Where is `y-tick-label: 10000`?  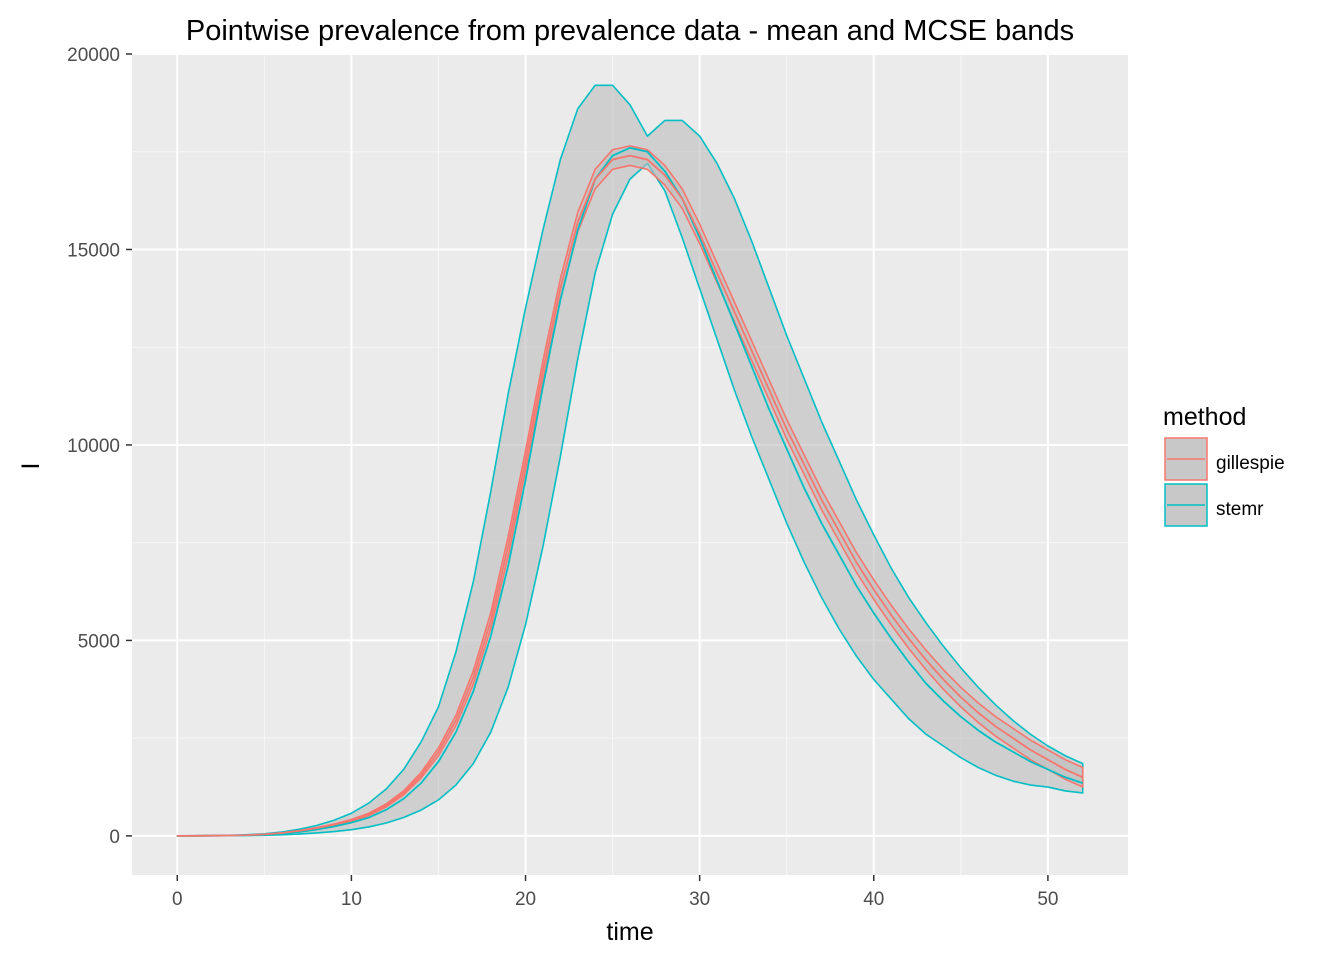 y-tick-label: 10000 is located at coordinates (93, 446).